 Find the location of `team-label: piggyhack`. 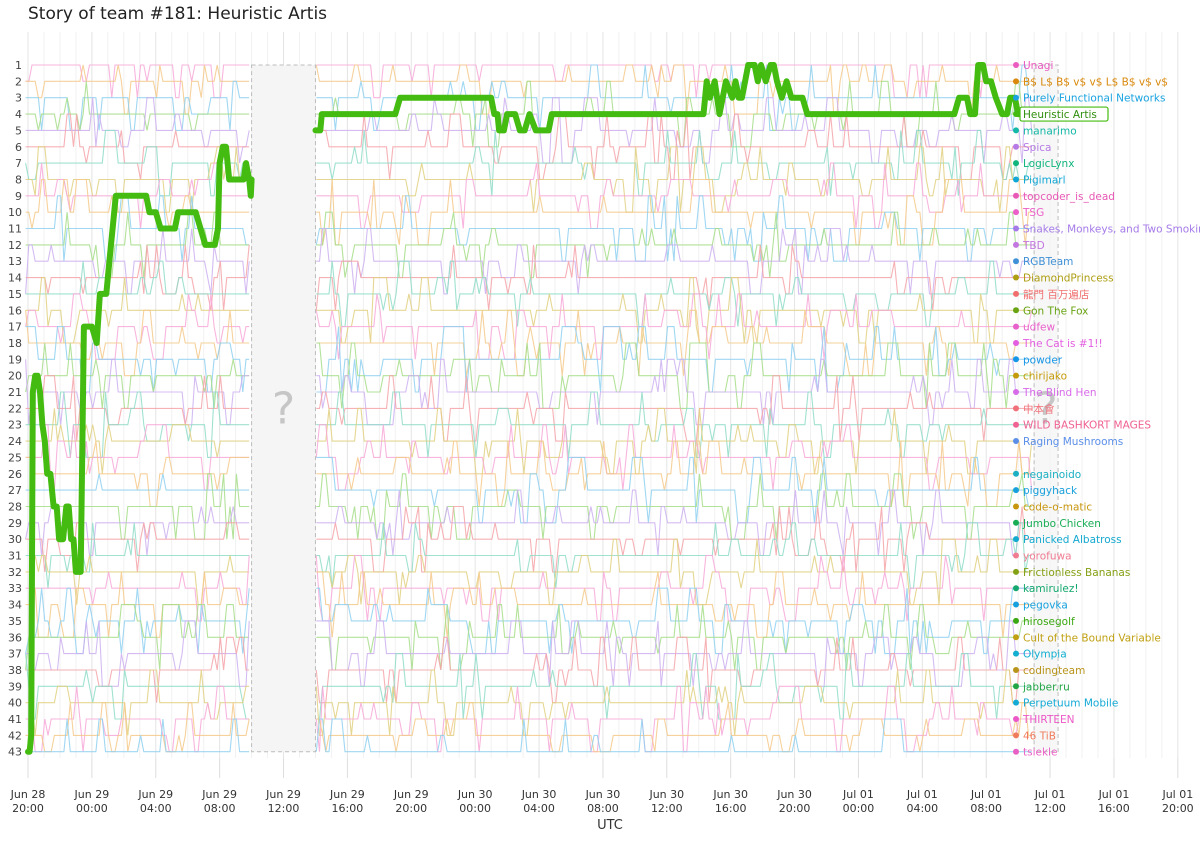

team-label: piggyhack is located at coordinates (1050, 491).